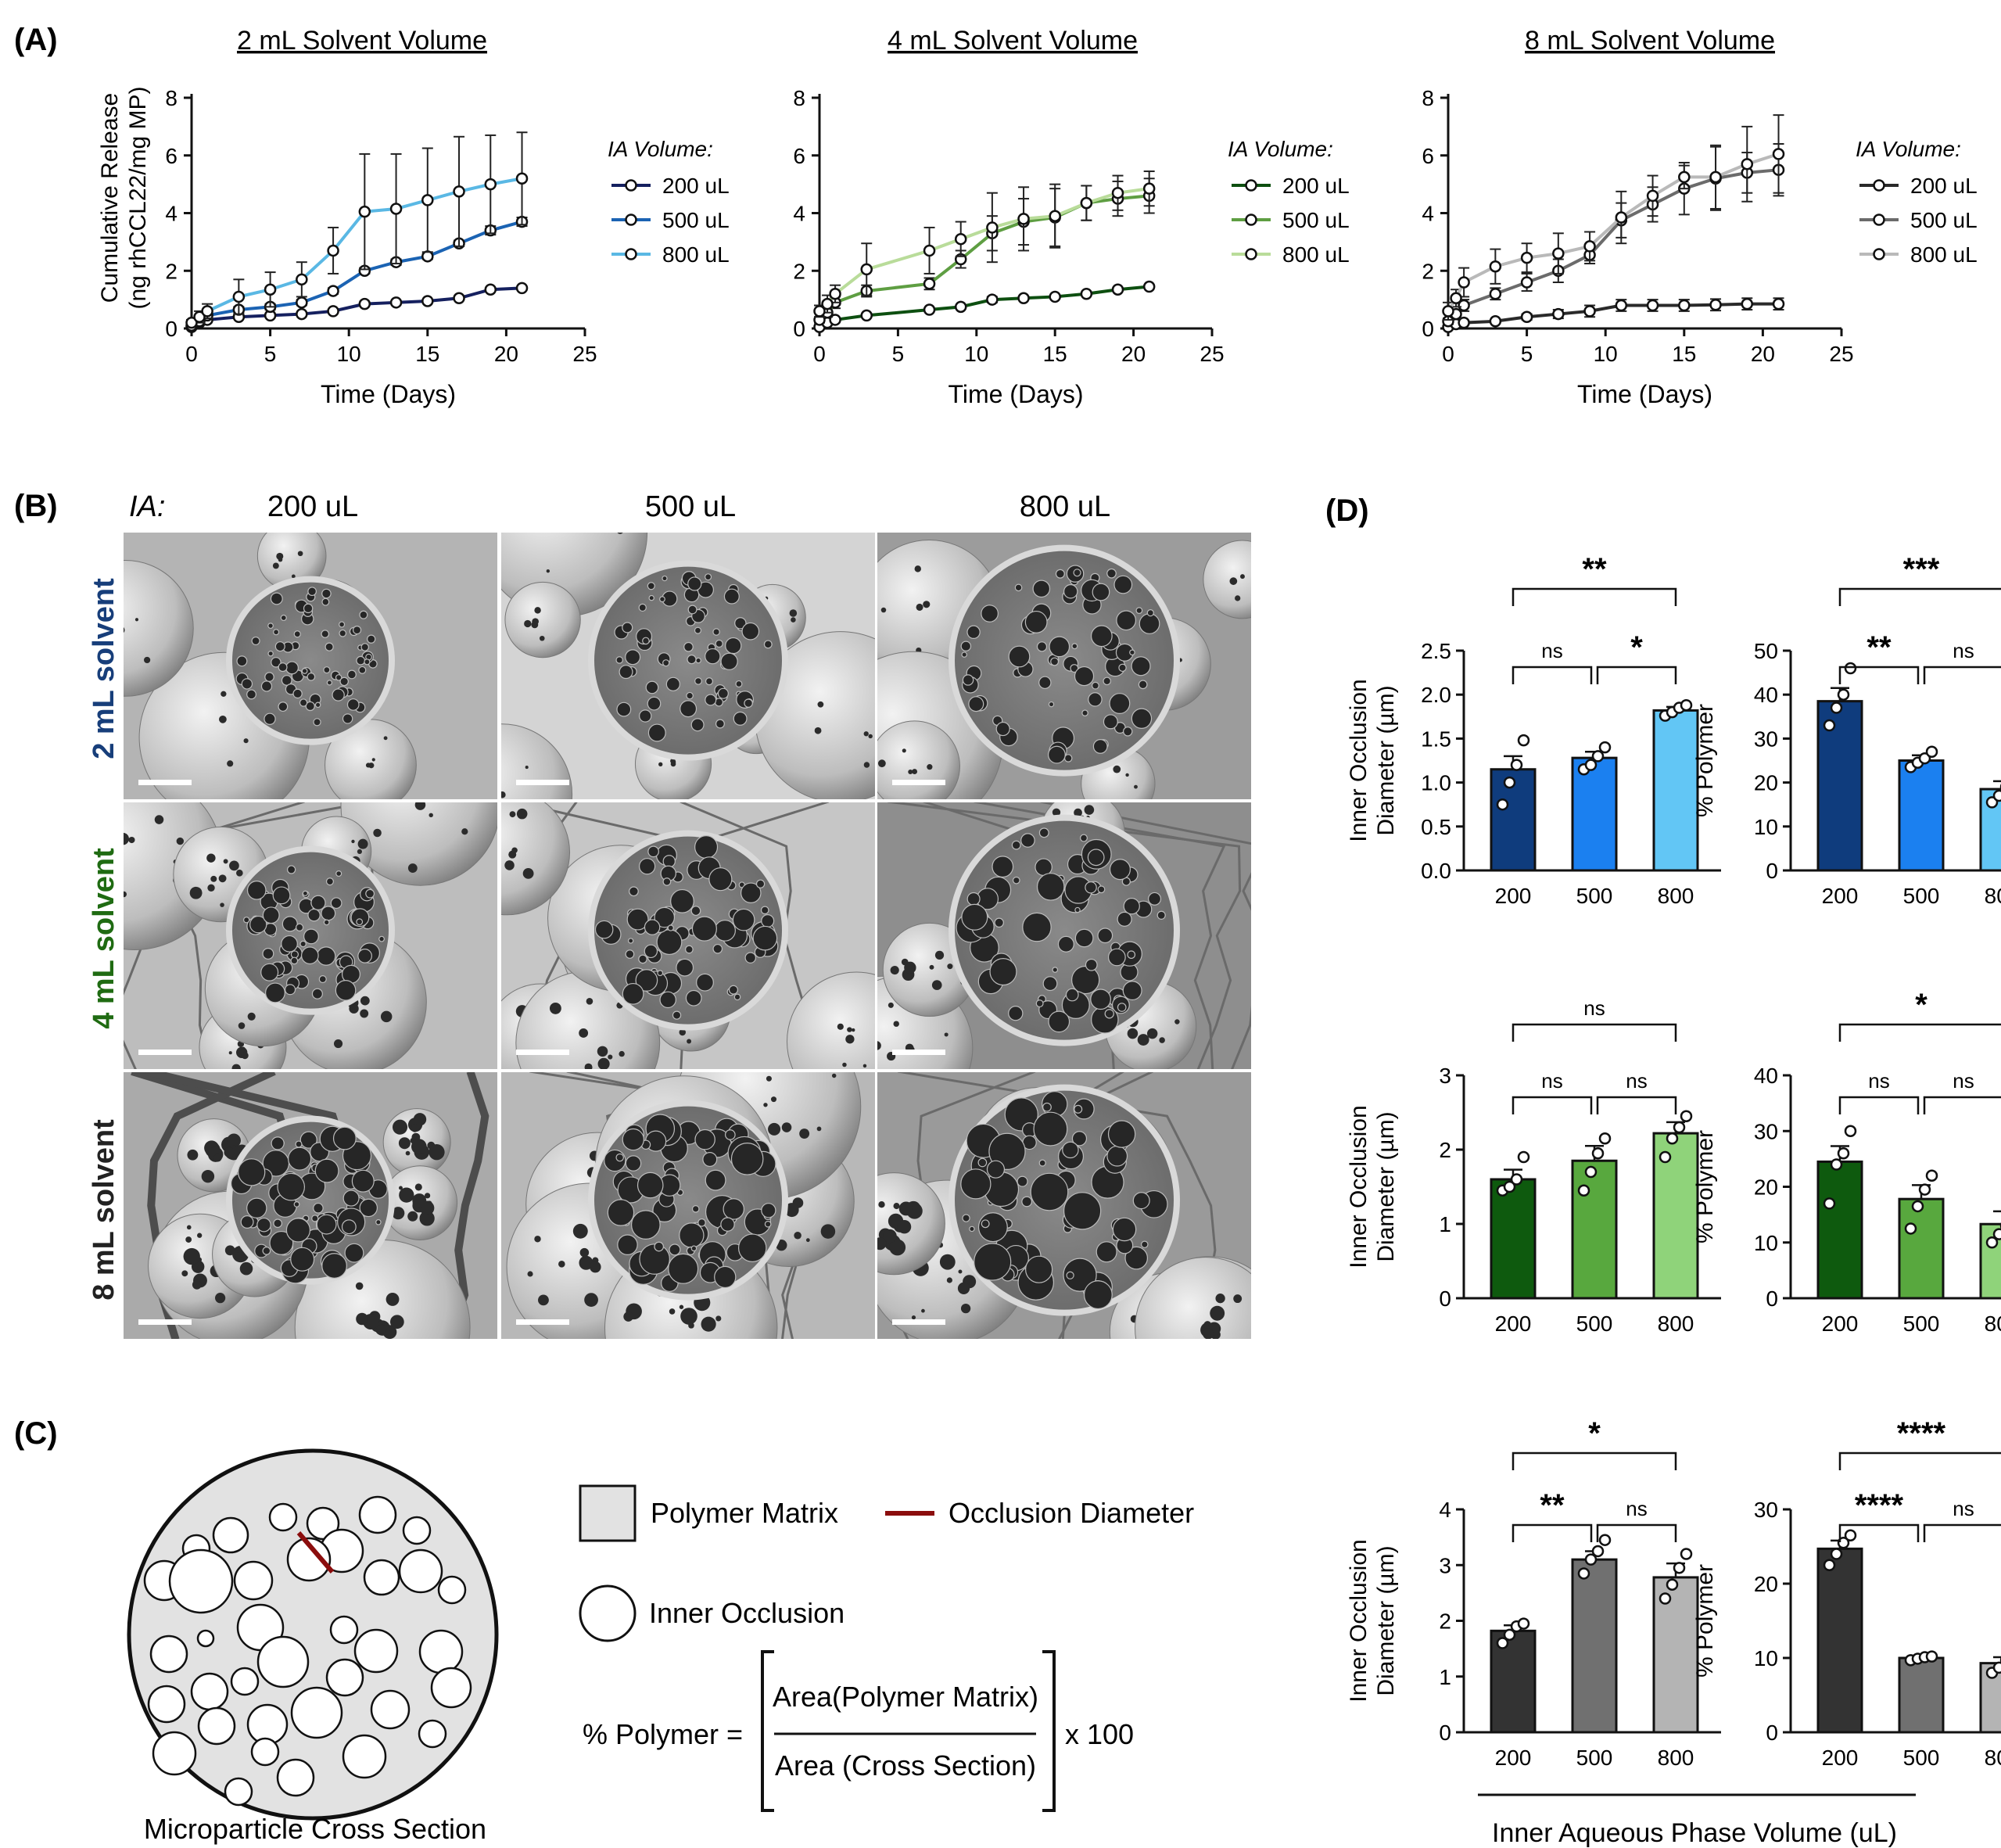  What do you see at coordinates (36, 1433) in the screenshot?
I see `panel-label-c: (C)` at bounding box center [36, 1433].